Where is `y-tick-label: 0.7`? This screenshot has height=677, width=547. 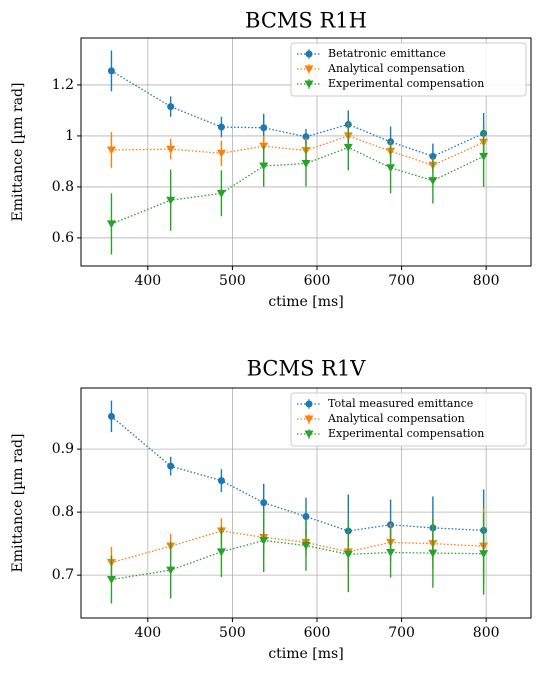
y-tick-label: 0.7 is located at coordinates (63, 575).